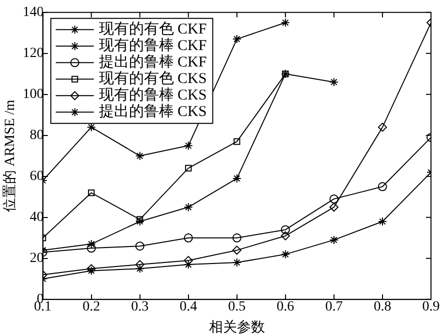  Describe the element at coordinates (383, 306) in the screenshot. I see `x-tick-label: 0.8` at that location.